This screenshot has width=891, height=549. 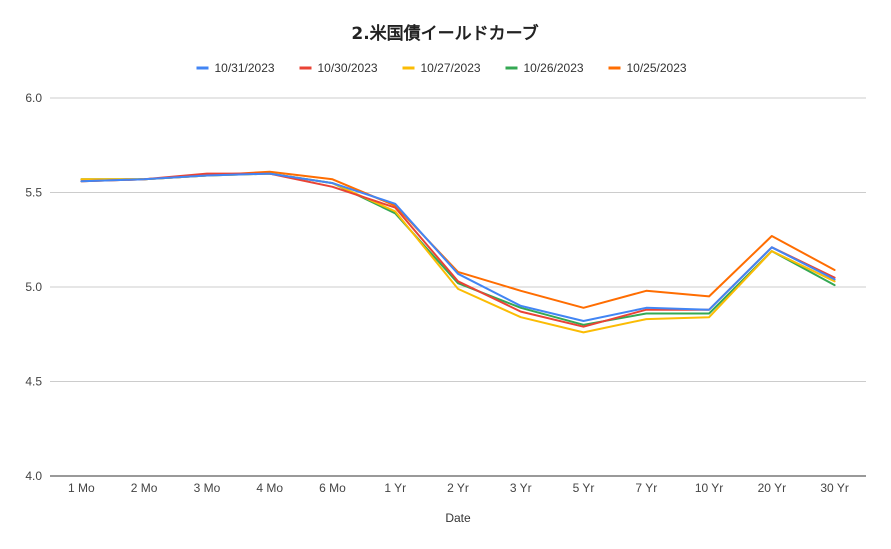 What do you see at coordinates (81, 488) in the screenshot?
I see `x-tick-label: 1 Mo` at bounding box center [81, 488].